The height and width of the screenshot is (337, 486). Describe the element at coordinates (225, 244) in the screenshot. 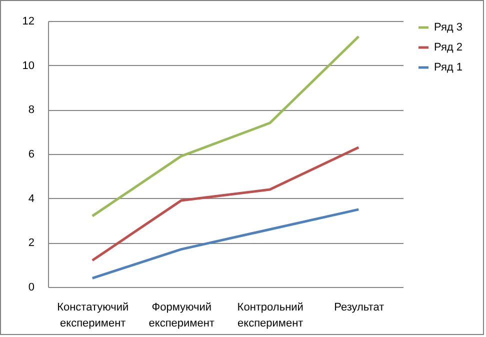

I see `line-series` at that location.